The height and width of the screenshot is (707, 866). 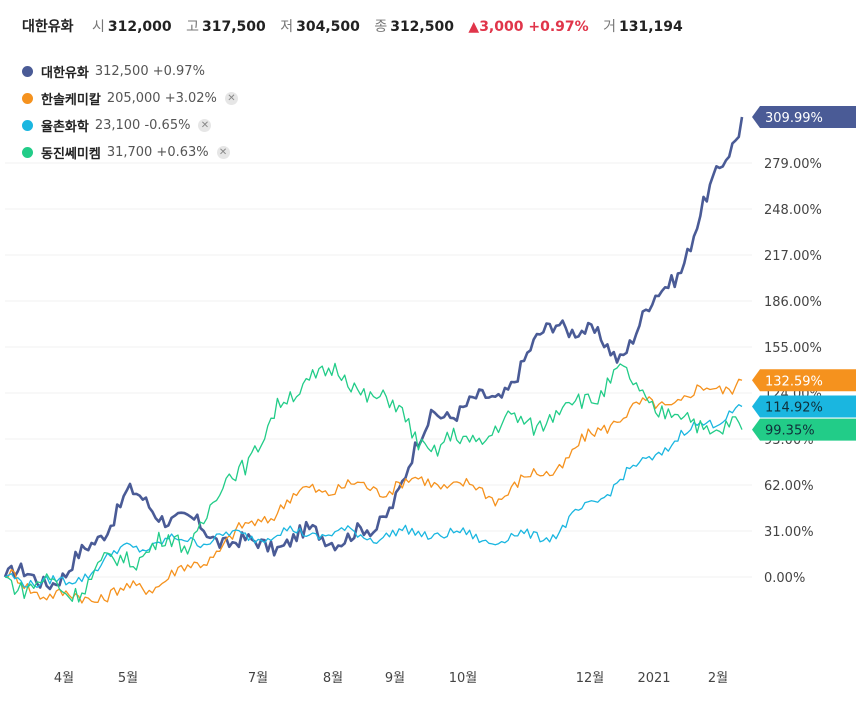 I want to click on low-value: 304,500, so click(x=328, y=27).